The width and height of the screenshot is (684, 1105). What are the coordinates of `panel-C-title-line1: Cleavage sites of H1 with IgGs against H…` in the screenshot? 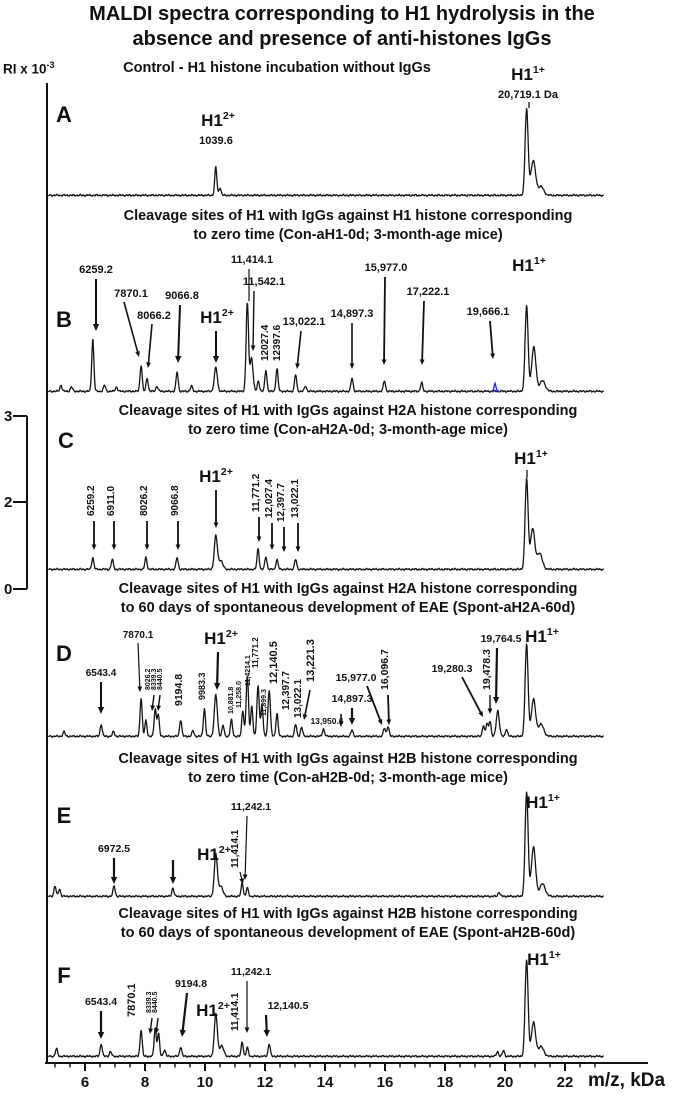 It's located at (348, 411).